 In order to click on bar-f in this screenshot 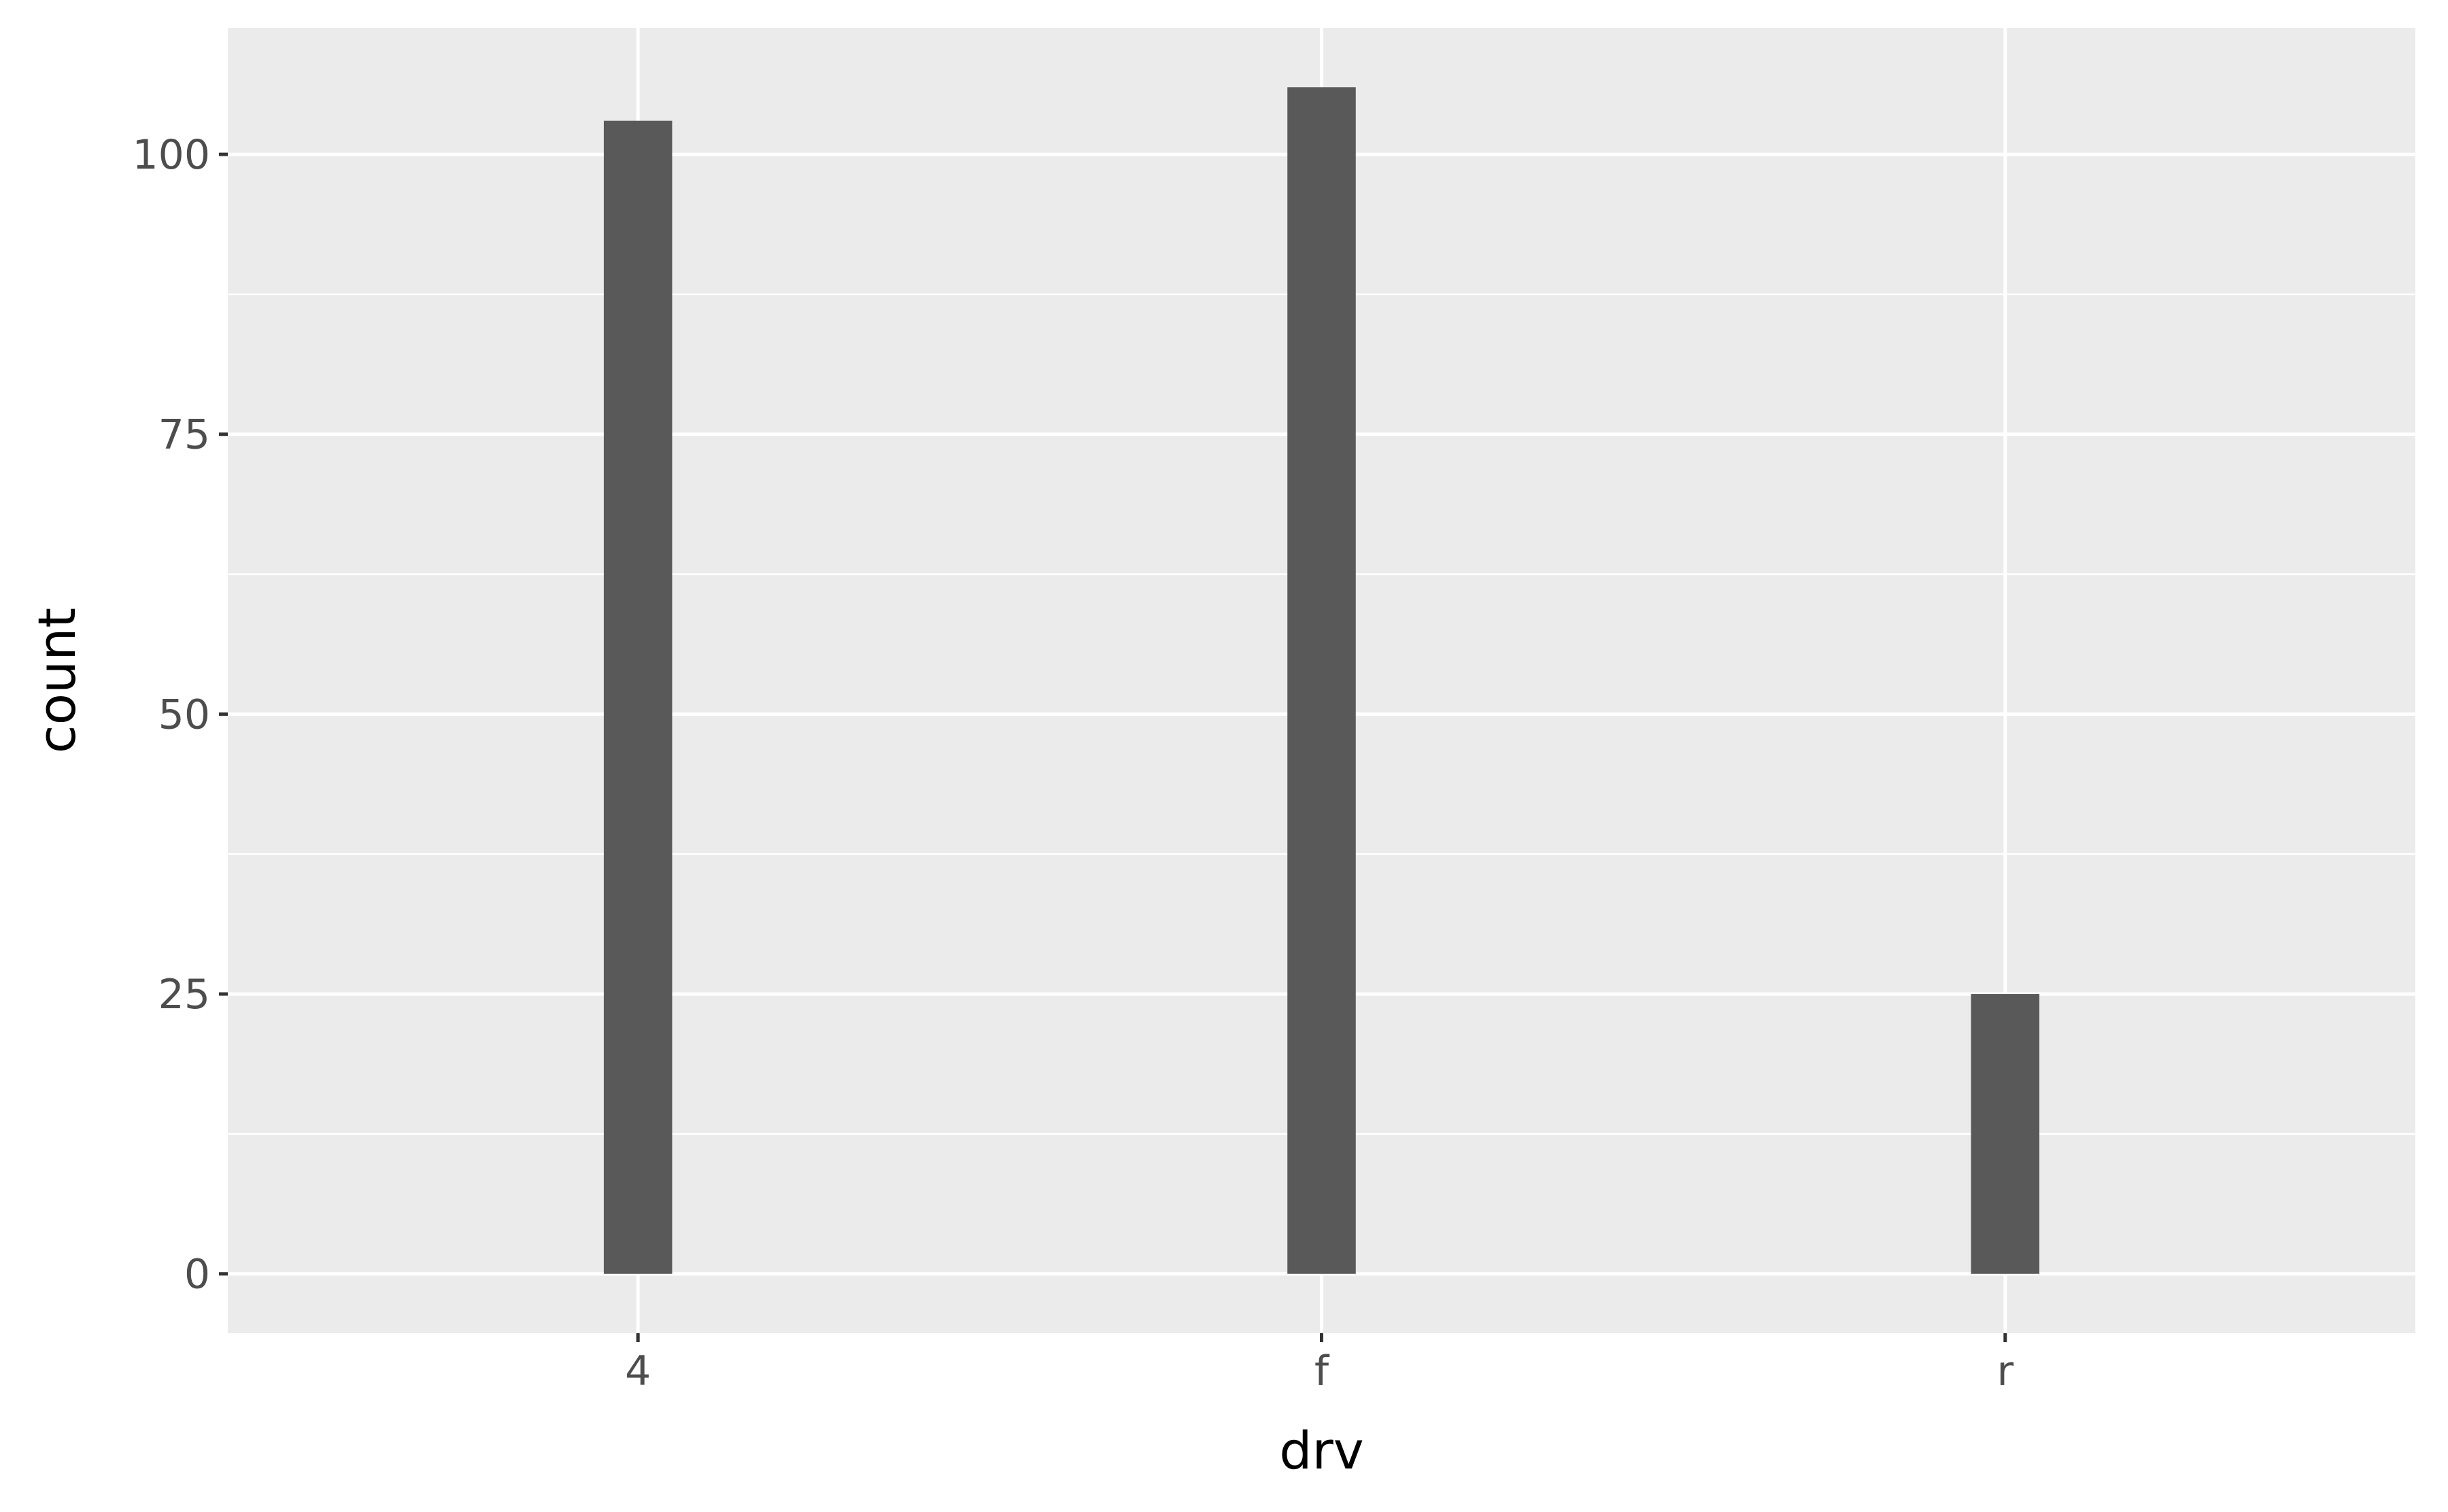, I will do `click(1322, 680)`.